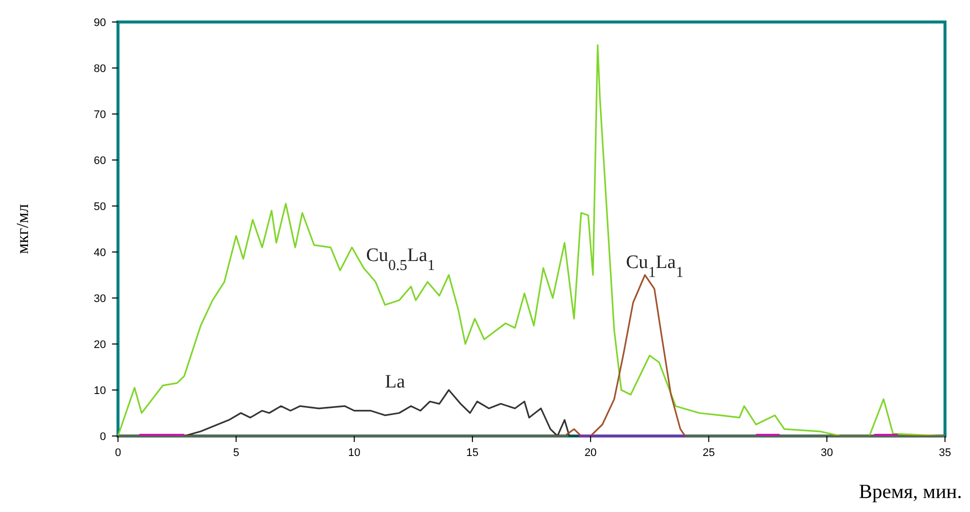  I want to click on x-axis-title: Время, мин., so click(910, 492).